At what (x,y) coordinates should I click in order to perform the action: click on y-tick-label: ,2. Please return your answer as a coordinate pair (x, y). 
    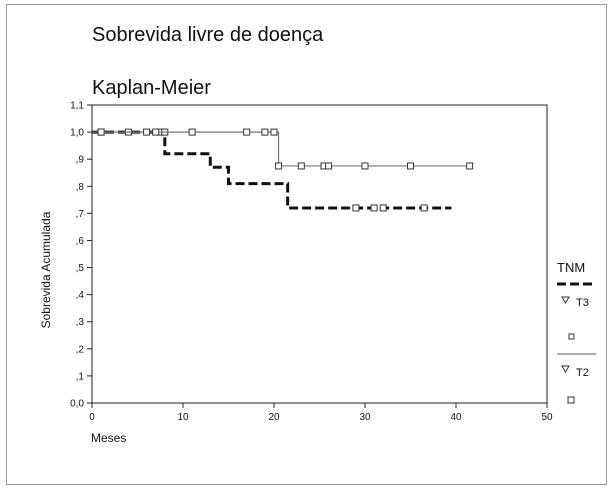
    Looking at the image, I should click on (80, 349).